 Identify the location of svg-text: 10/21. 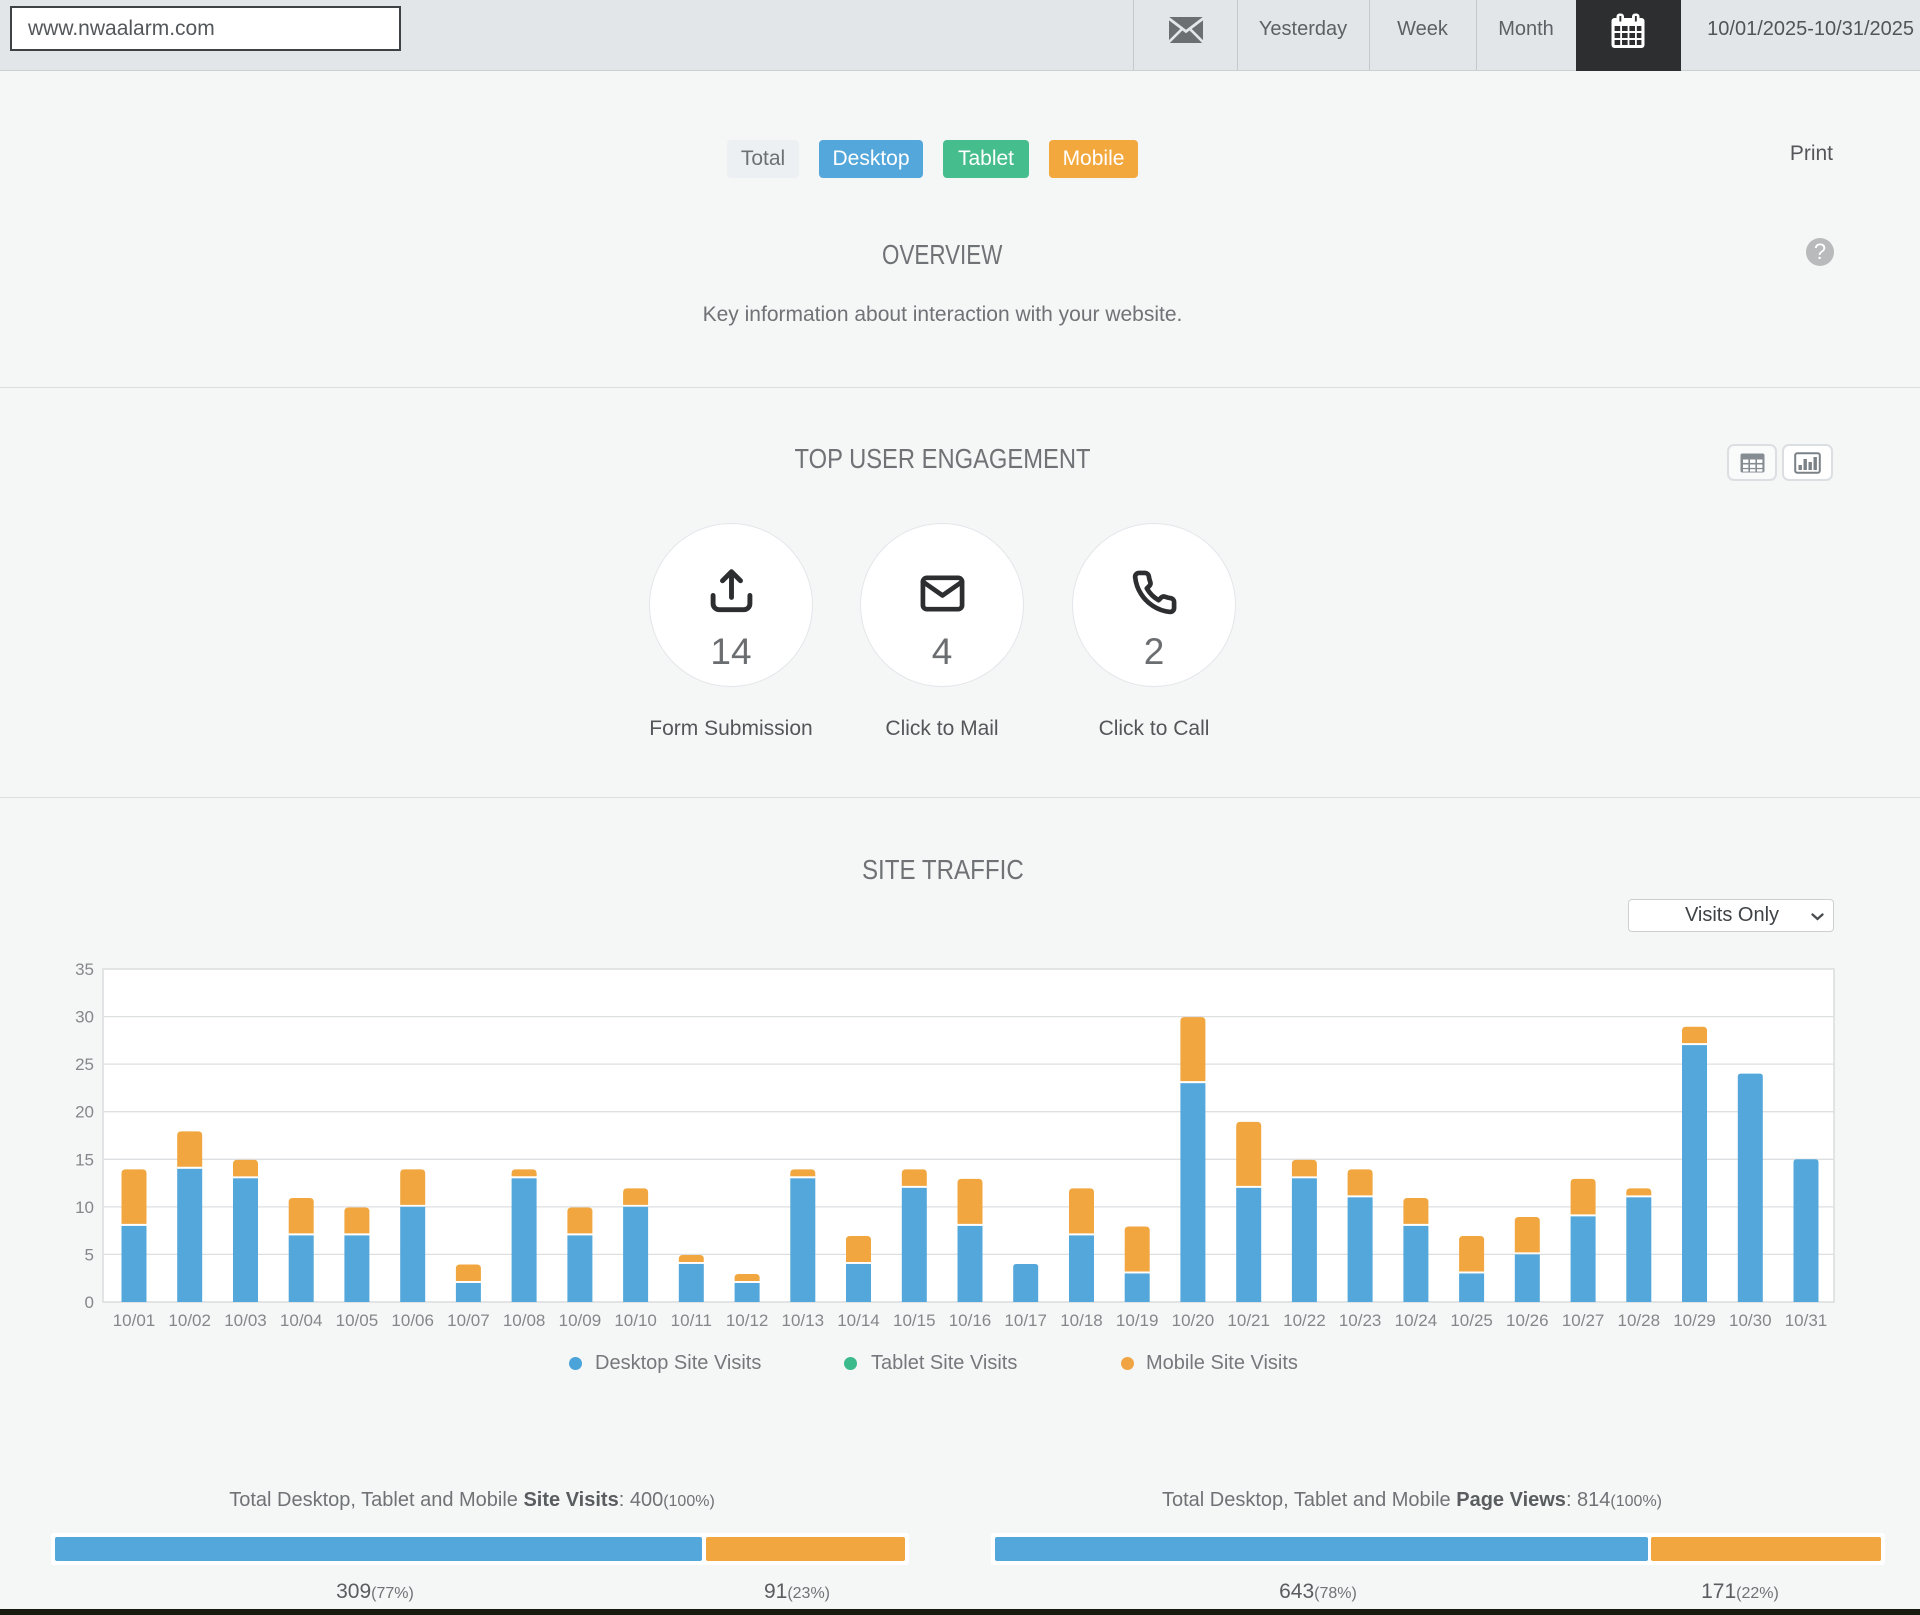
(1248, 1320).